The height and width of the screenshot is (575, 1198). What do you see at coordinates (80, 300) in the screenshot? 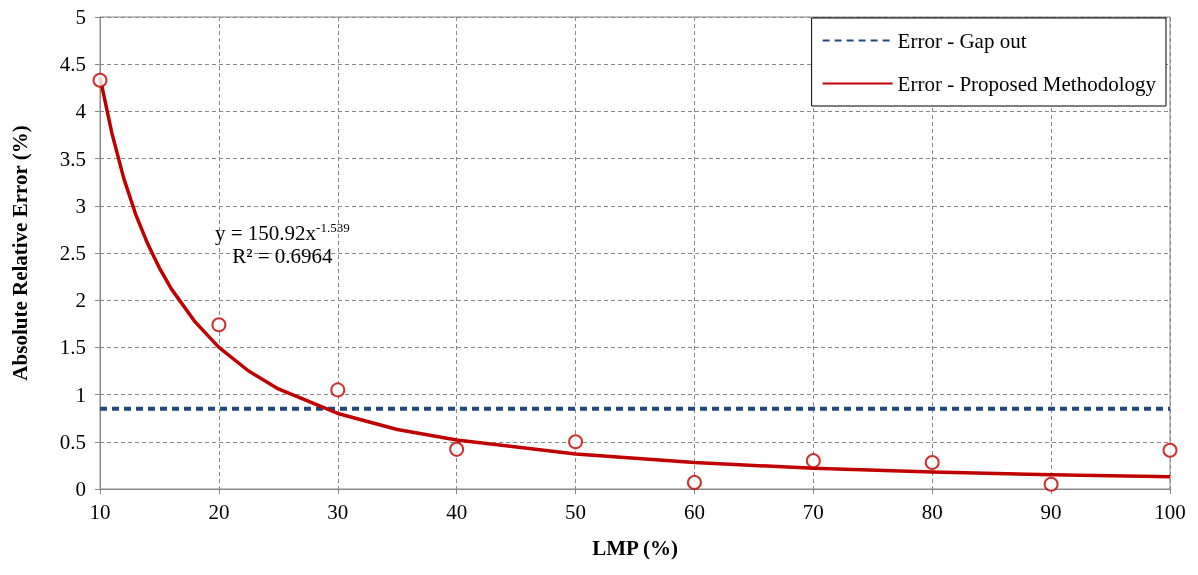
I see `y-tick-label: 2` at bounding box center [80, 300].